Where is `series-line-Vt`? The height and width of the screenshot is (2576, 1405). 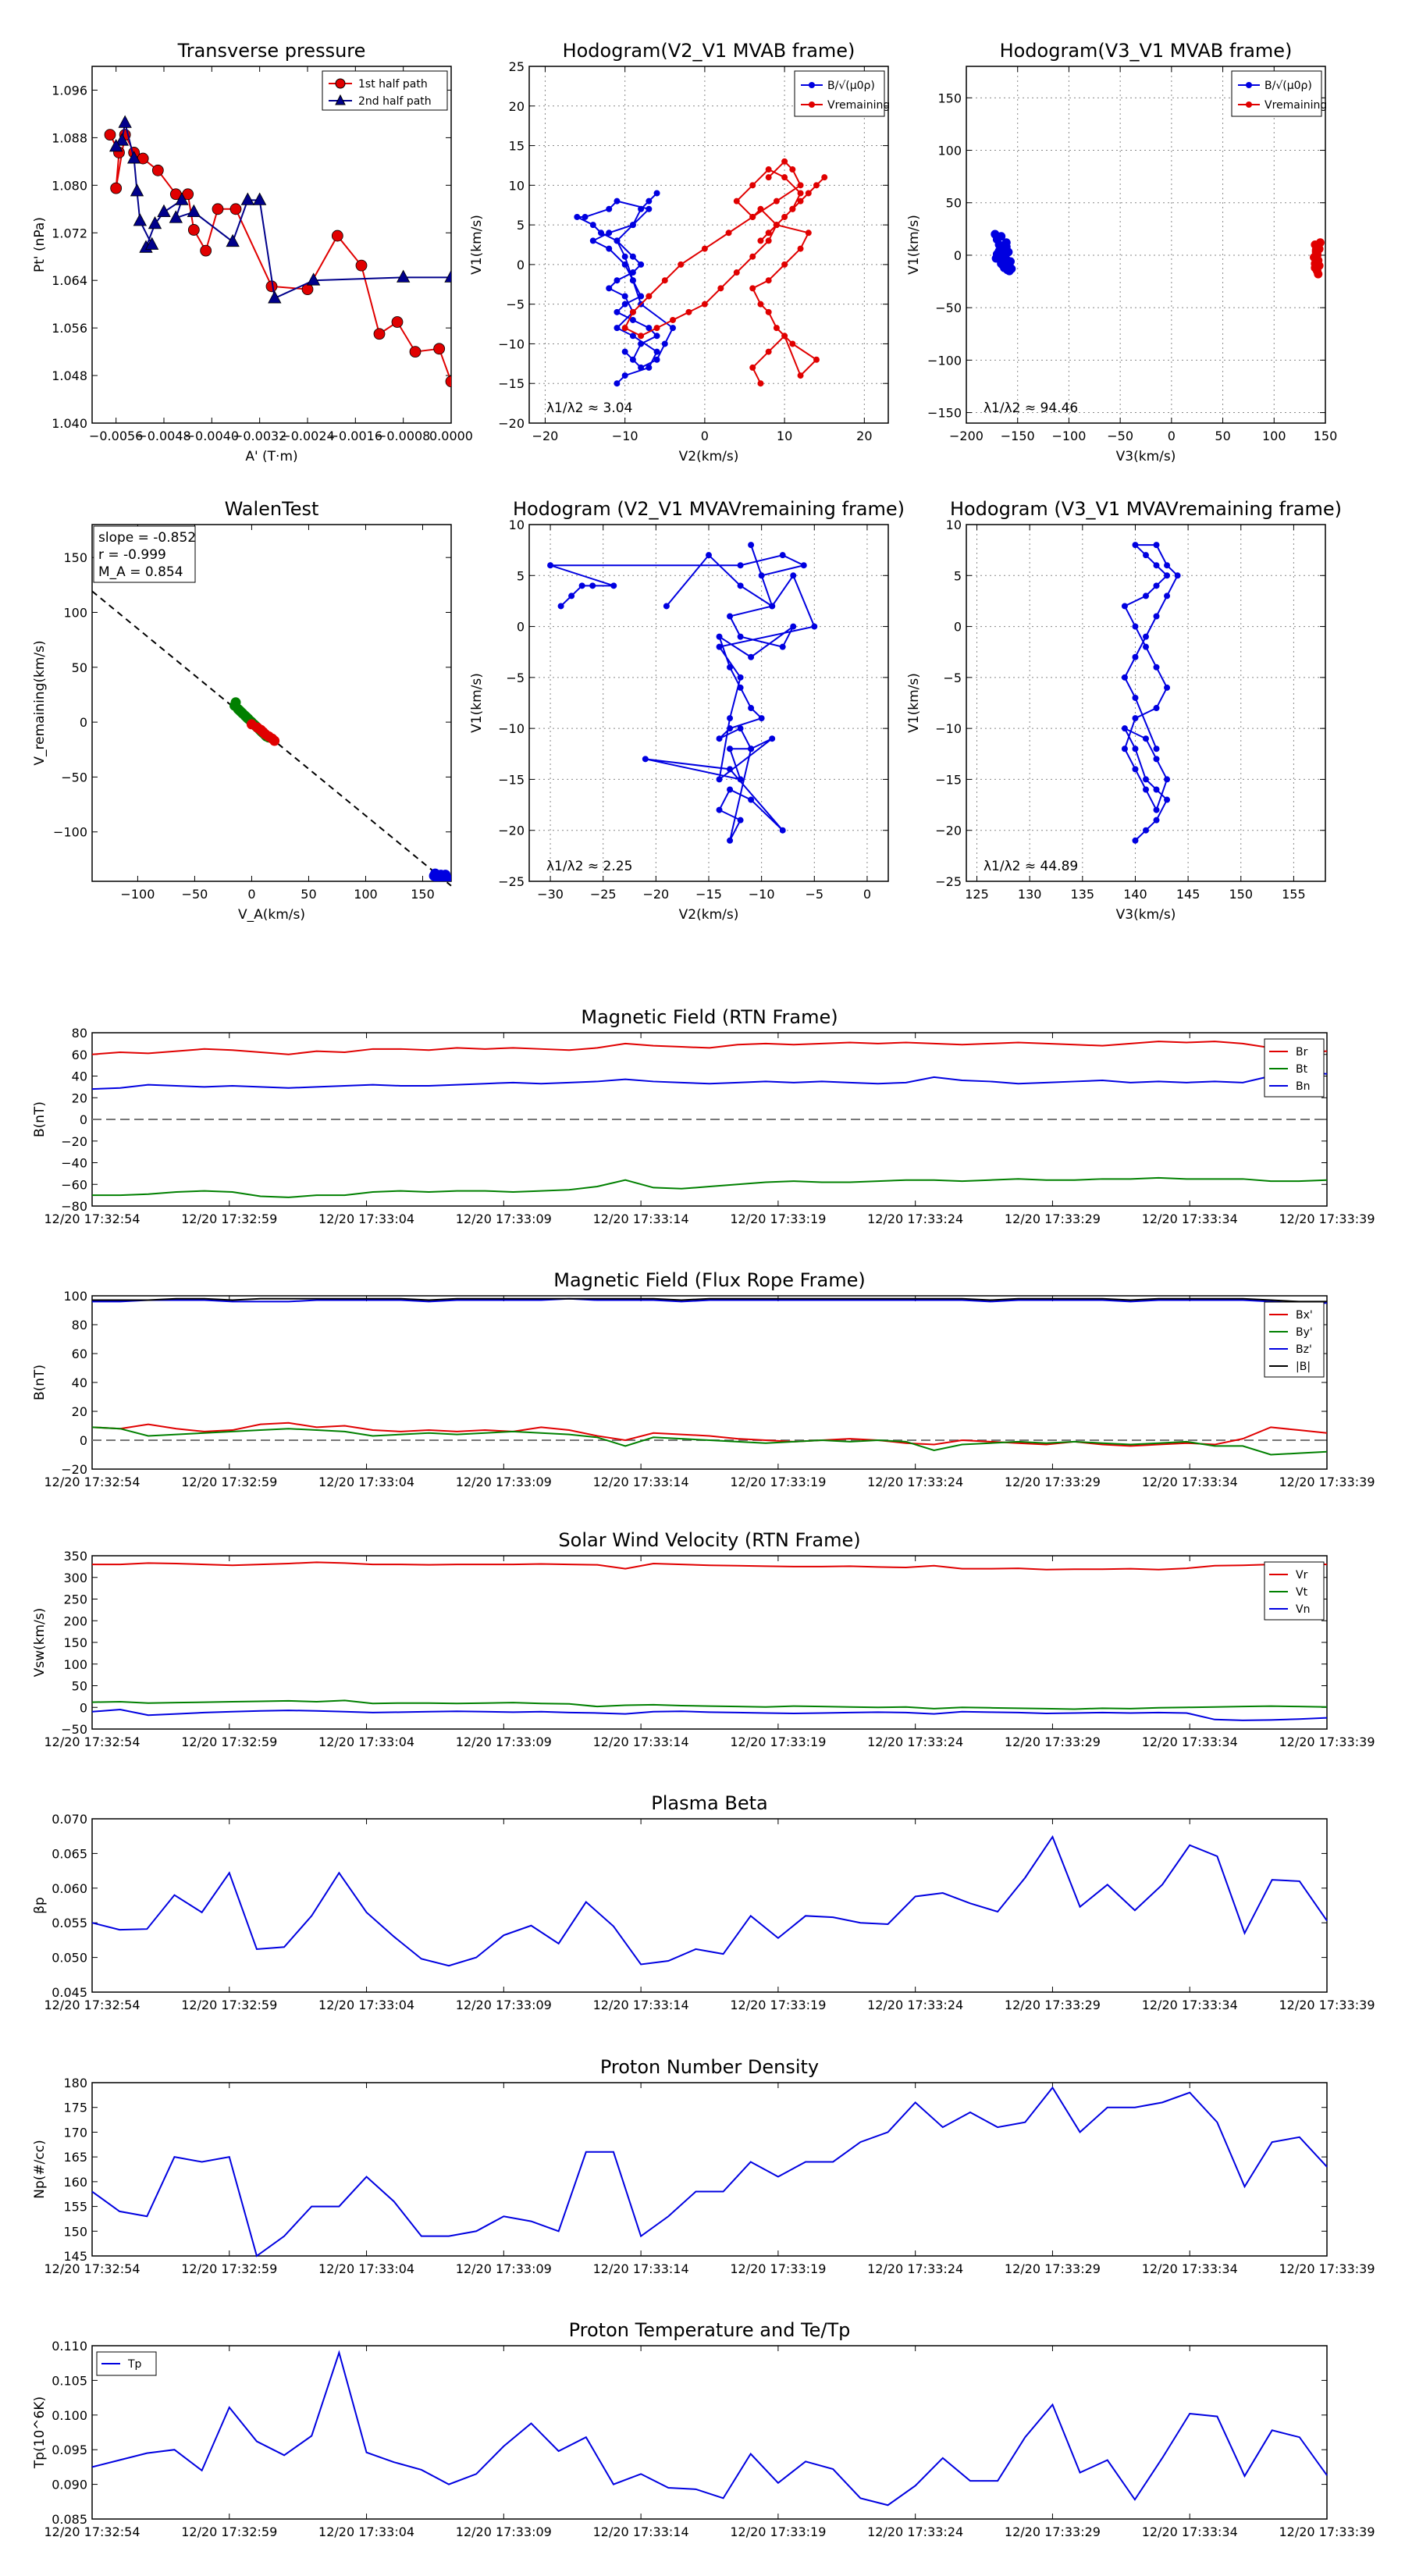 series-line-Vt is located at coordinates (710, 1704).